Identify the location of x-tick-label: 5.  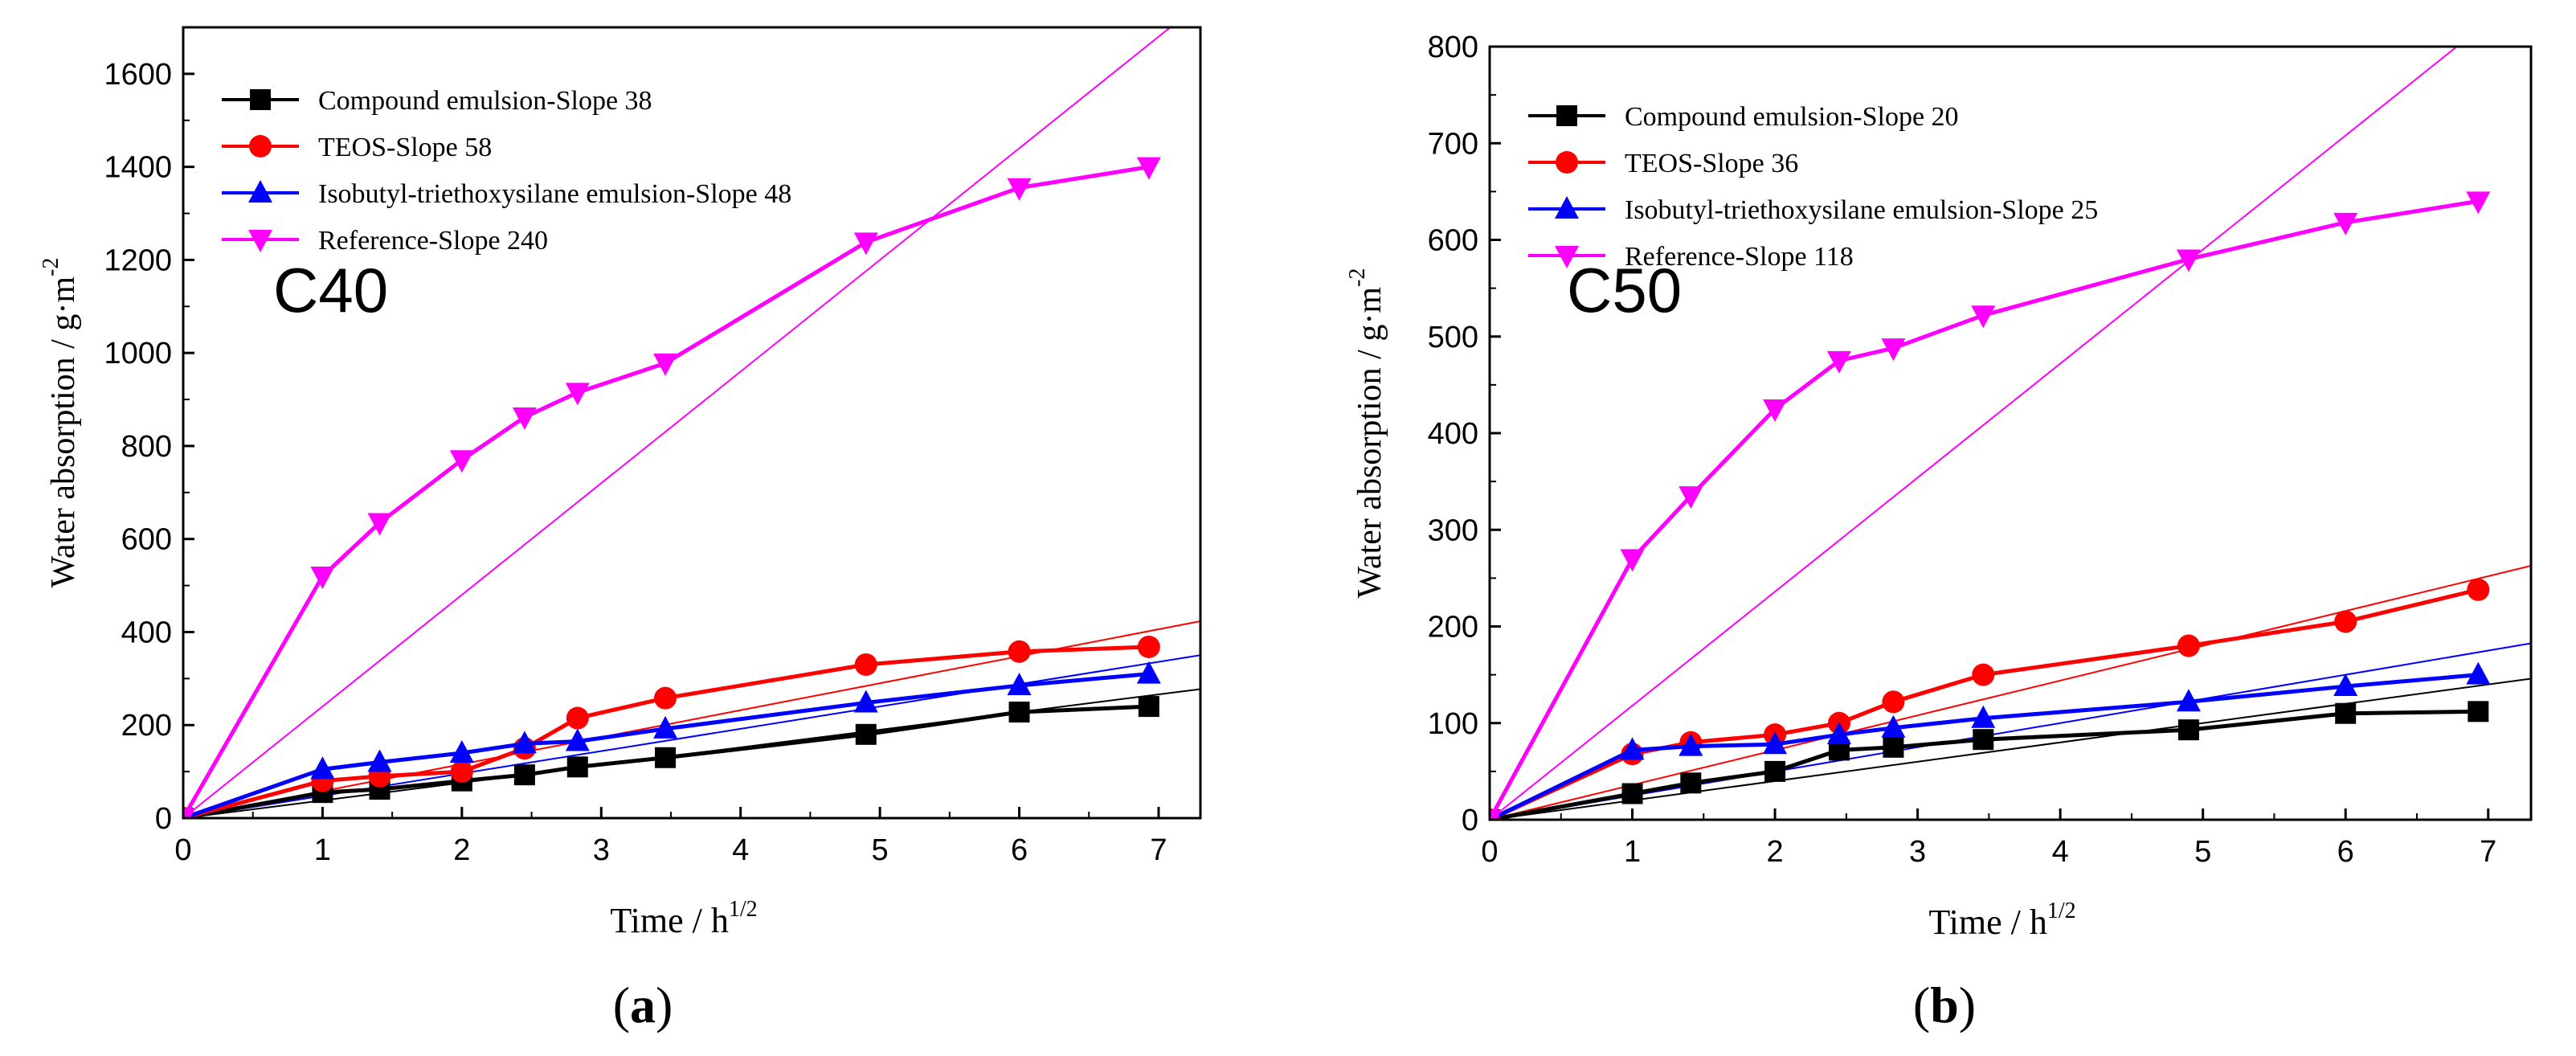
(880, 850).